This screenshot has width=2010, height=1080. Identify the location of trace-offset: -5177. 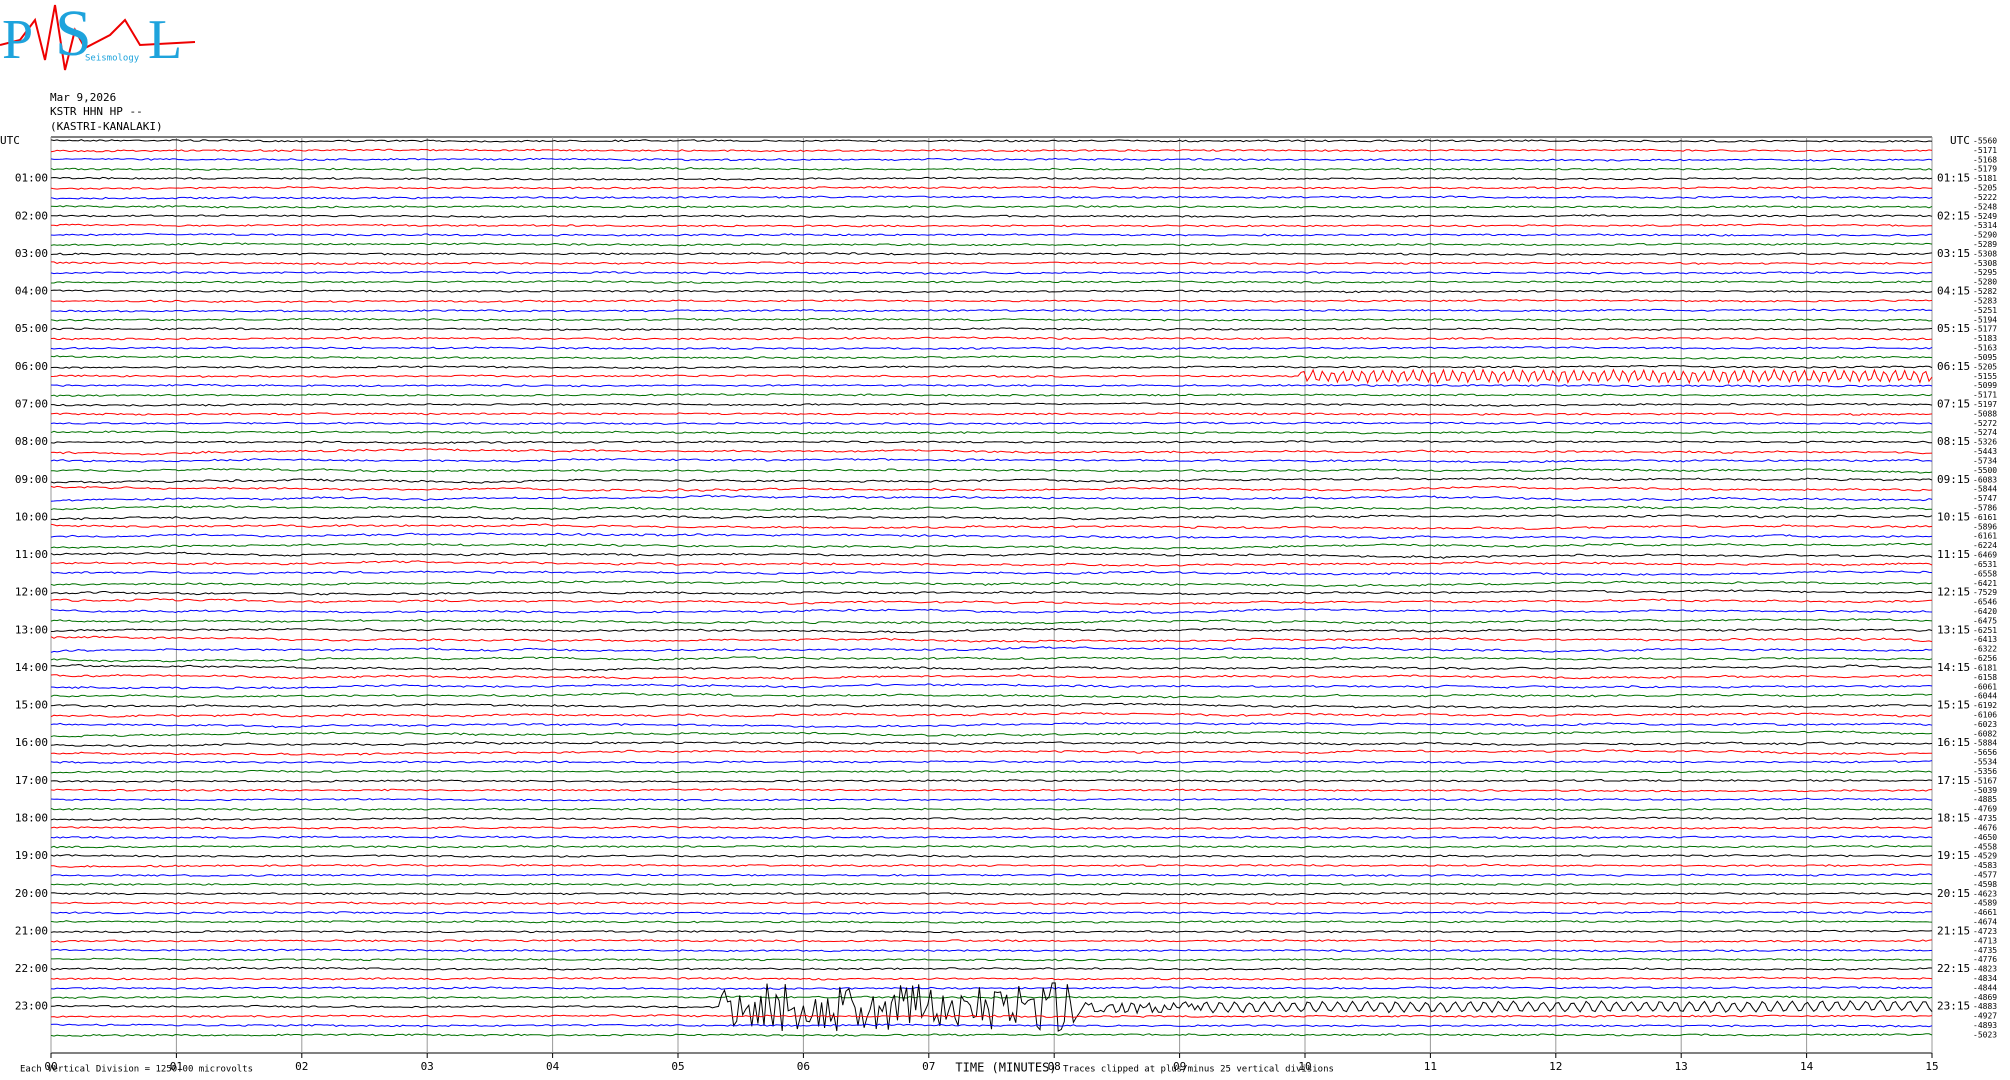
(1985, 329).